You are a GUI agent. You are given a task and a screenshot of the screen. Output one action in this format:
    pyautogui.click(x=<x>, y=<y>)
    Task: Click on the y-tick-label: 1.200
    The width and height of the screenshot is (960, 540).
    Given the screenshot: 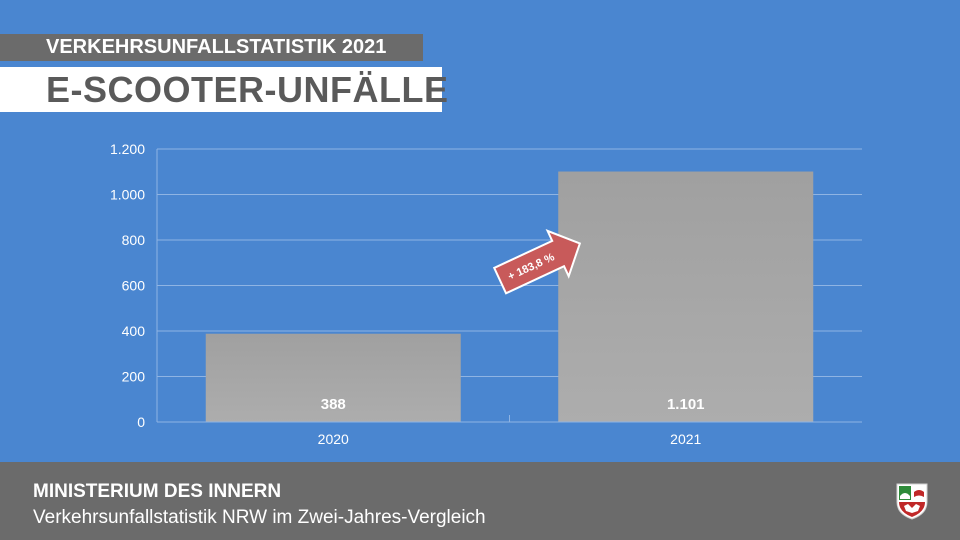 What is the action you would take?
    pyautogui.click(x=127, y=149)
    